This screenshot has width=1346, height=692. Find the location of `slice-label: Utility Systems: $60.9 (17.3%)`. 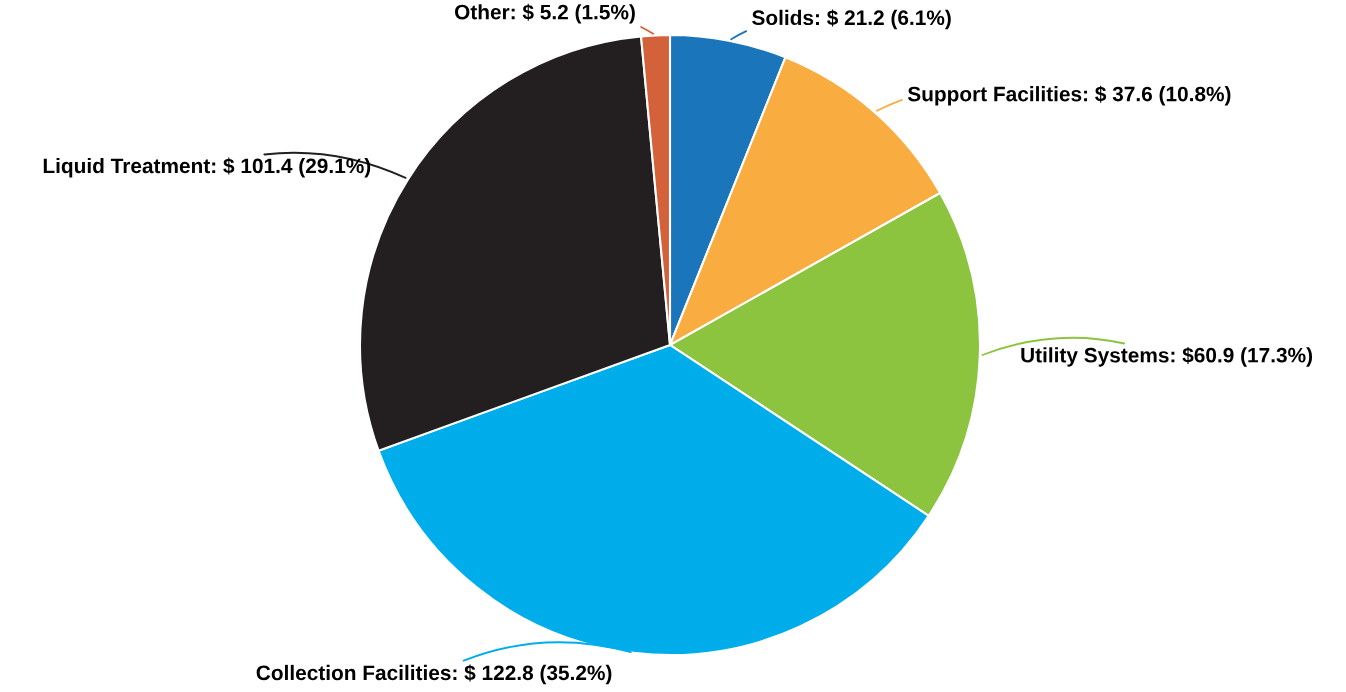

slice-label: Utility Systems: $60.9 (17.3%) is located at coordinates (1167, 356).